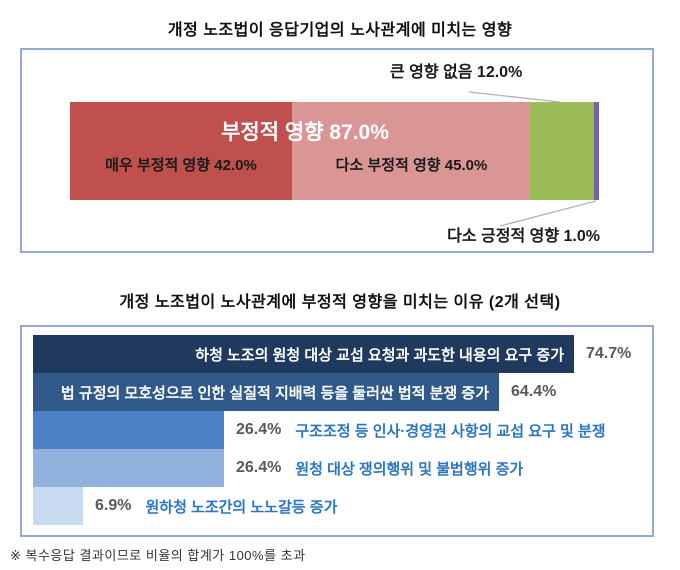 The height and width of the screenshot is (570, 680). What do you see at coordinates (58, 506) in the screenshot?
I see `bar-union-conflict` at bounding box center [58, 506].